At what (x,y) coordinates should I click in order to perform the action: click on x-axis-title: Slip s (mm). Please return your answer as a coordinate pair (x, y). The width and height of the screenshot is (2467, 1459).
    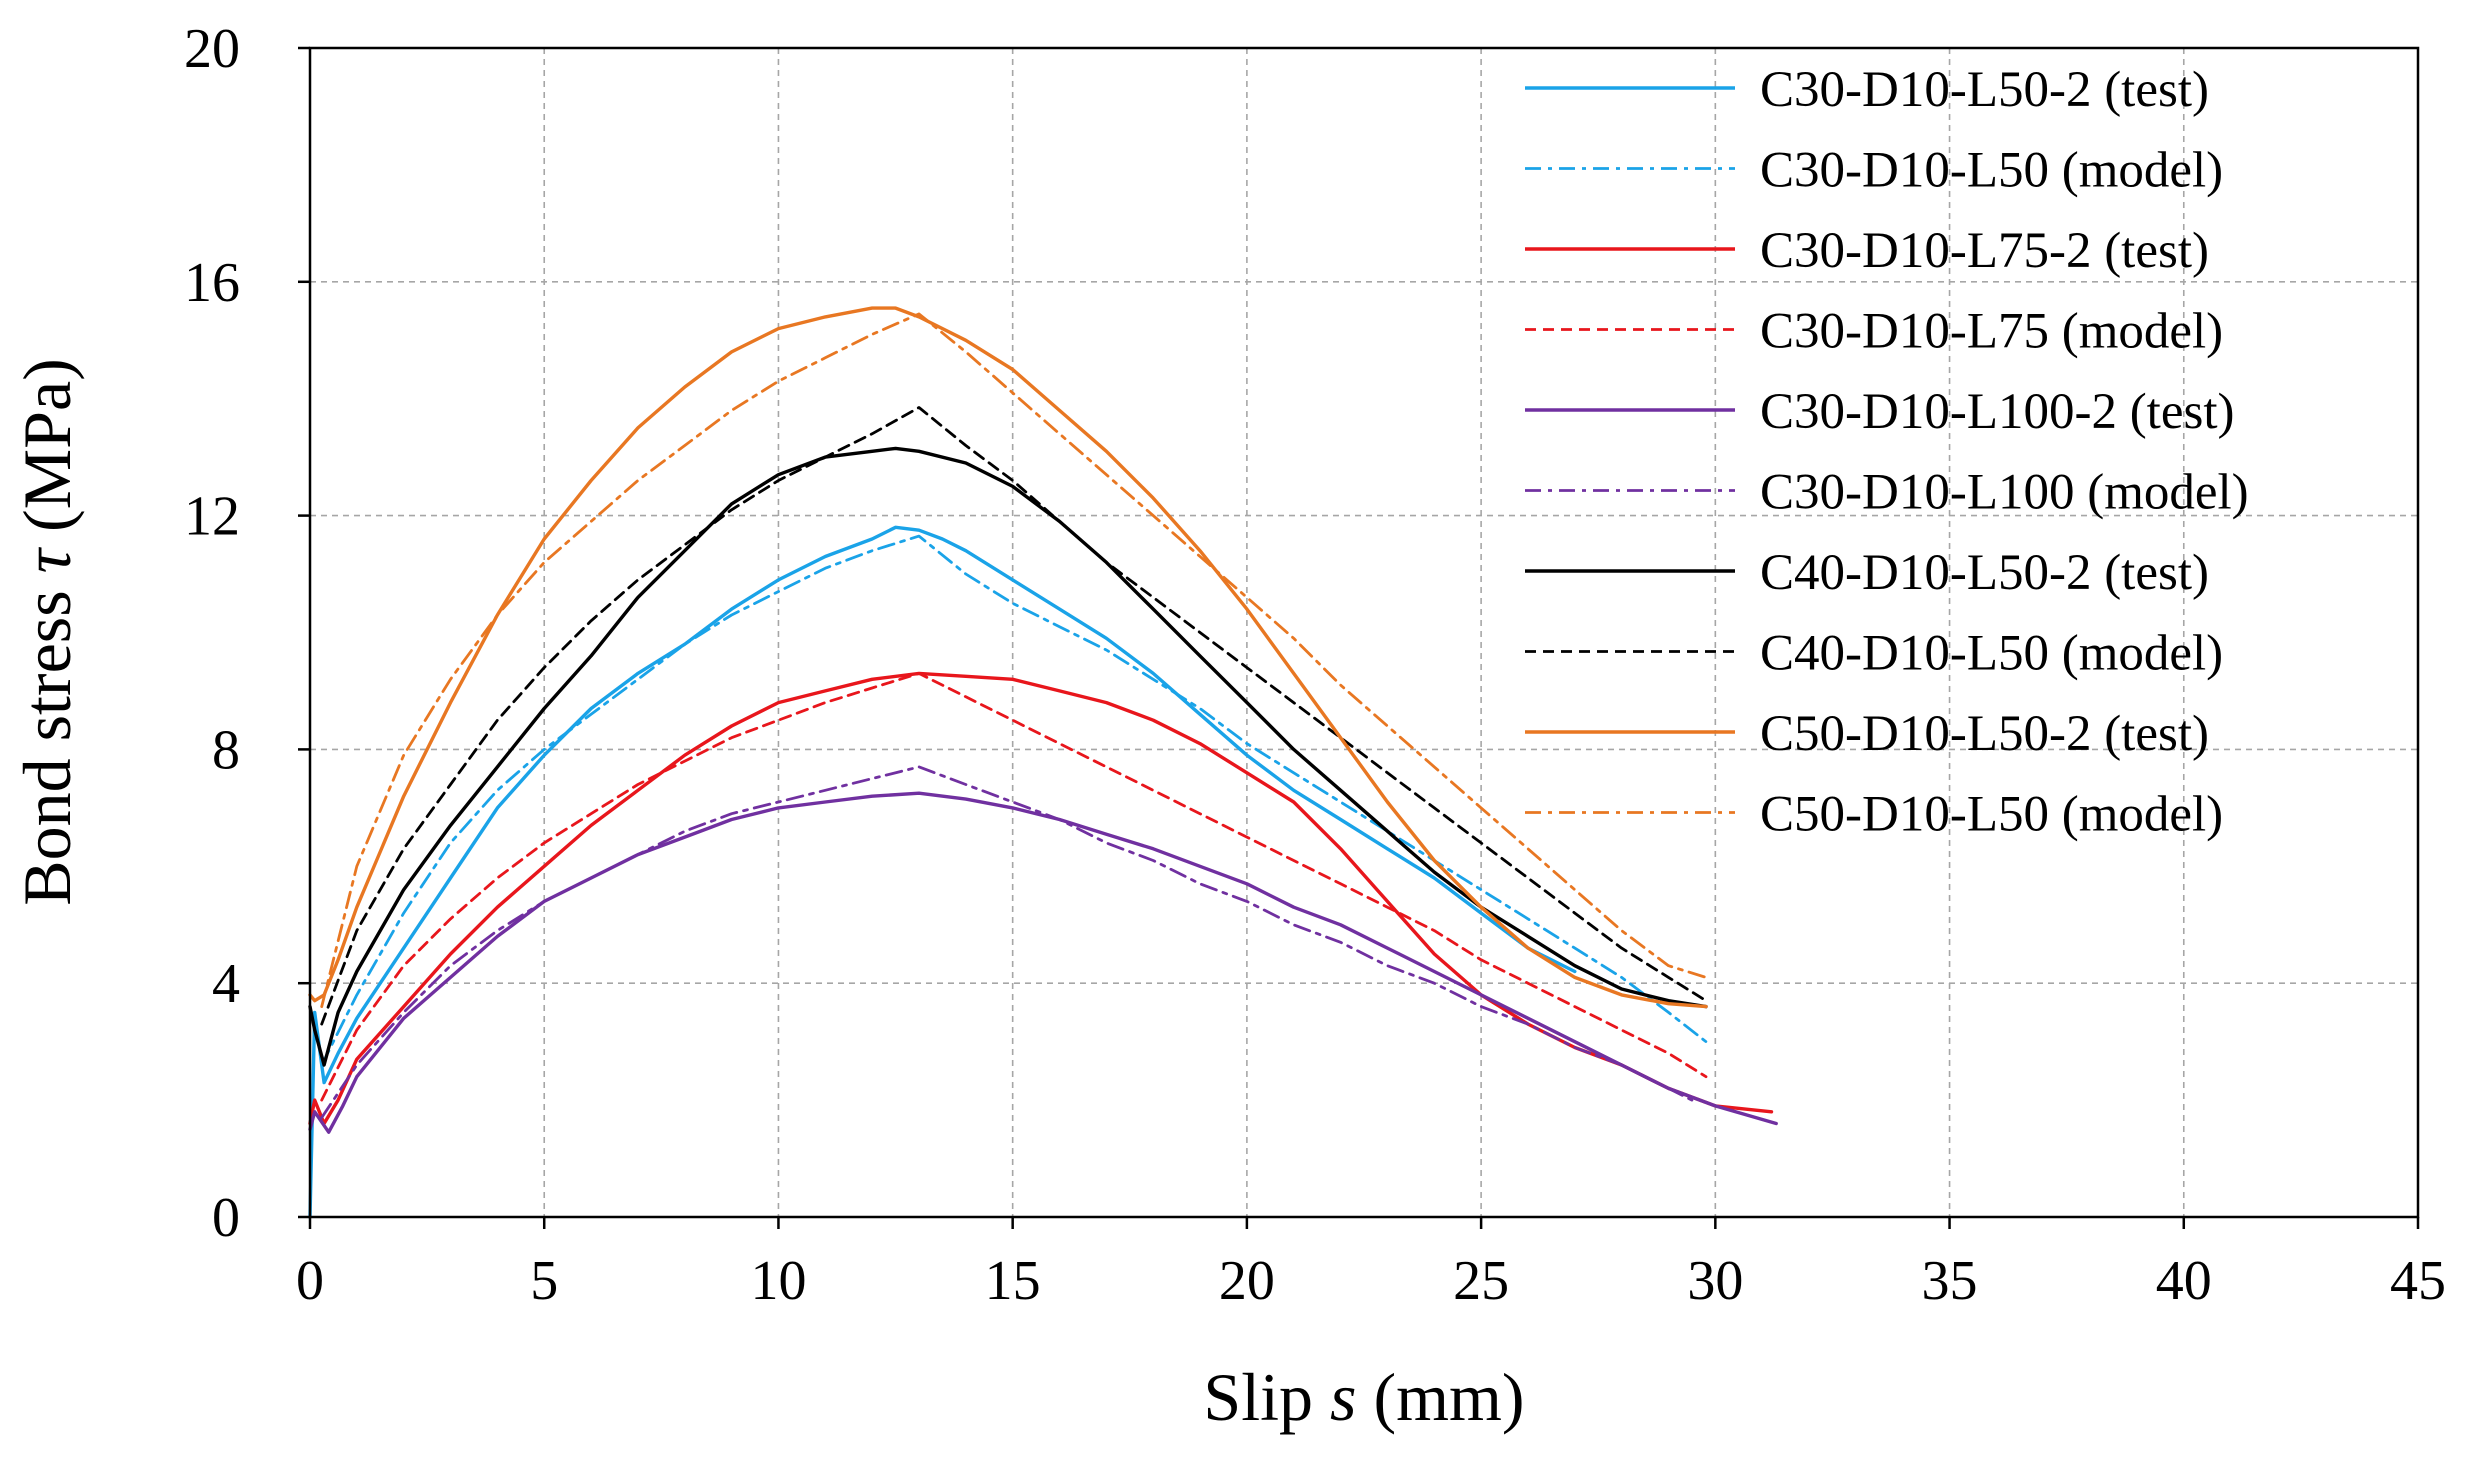
    Looking at the image, I should click on (1363, 1397).